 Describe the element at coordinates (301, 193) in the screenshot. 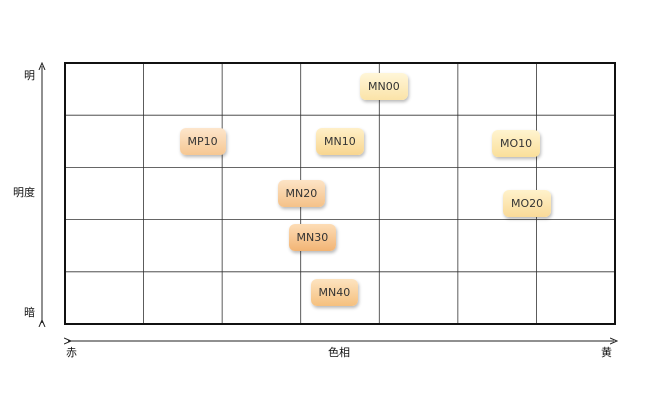

I see `product-chip-mn20: MN20` at that location.